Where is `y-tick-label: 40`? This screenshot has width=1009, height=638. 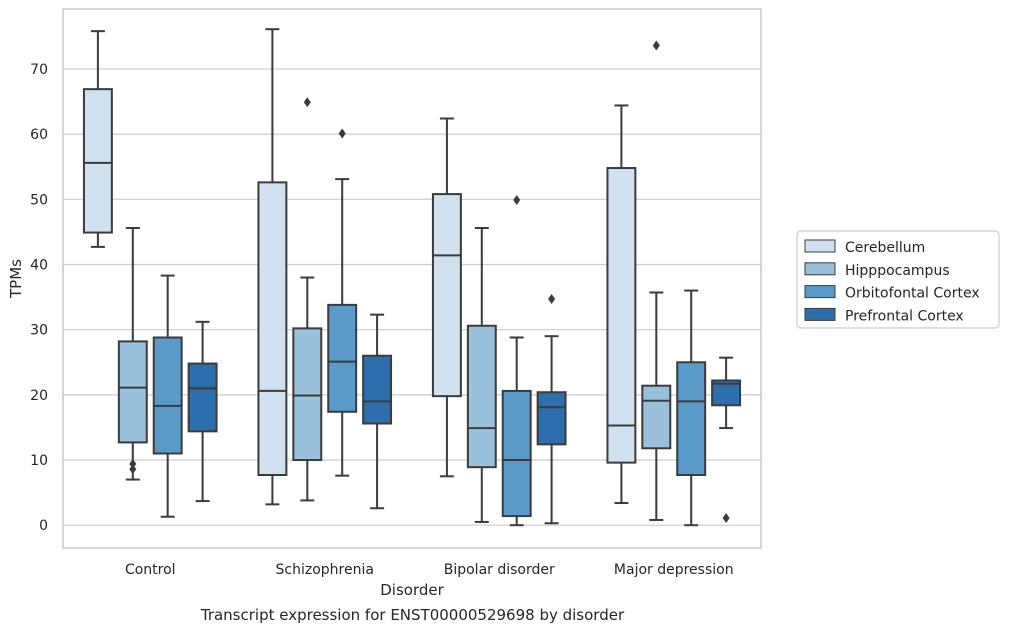 y-tick-label: 40 is located at coordinates (39, 265).